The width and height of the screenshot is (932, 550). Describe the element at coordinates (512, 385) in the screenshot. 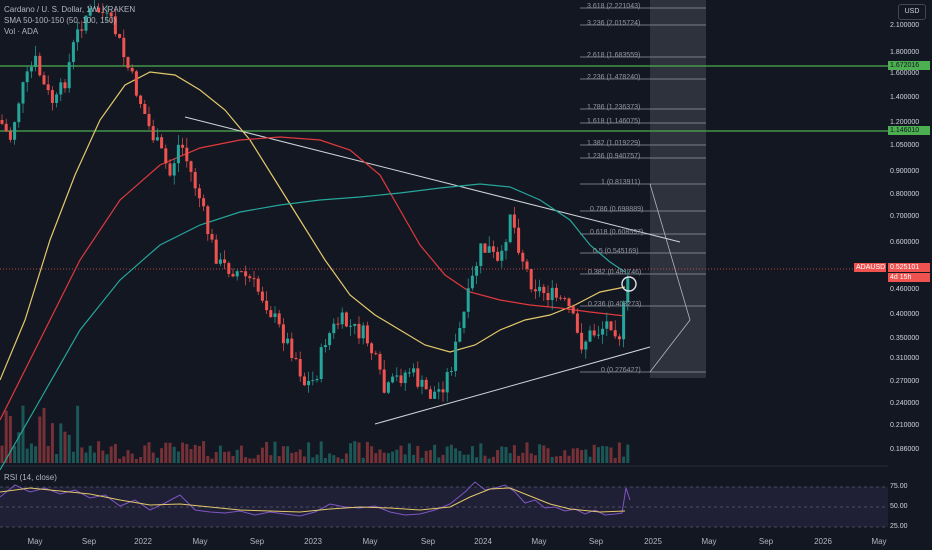

I see `lower-trendline` at that location.